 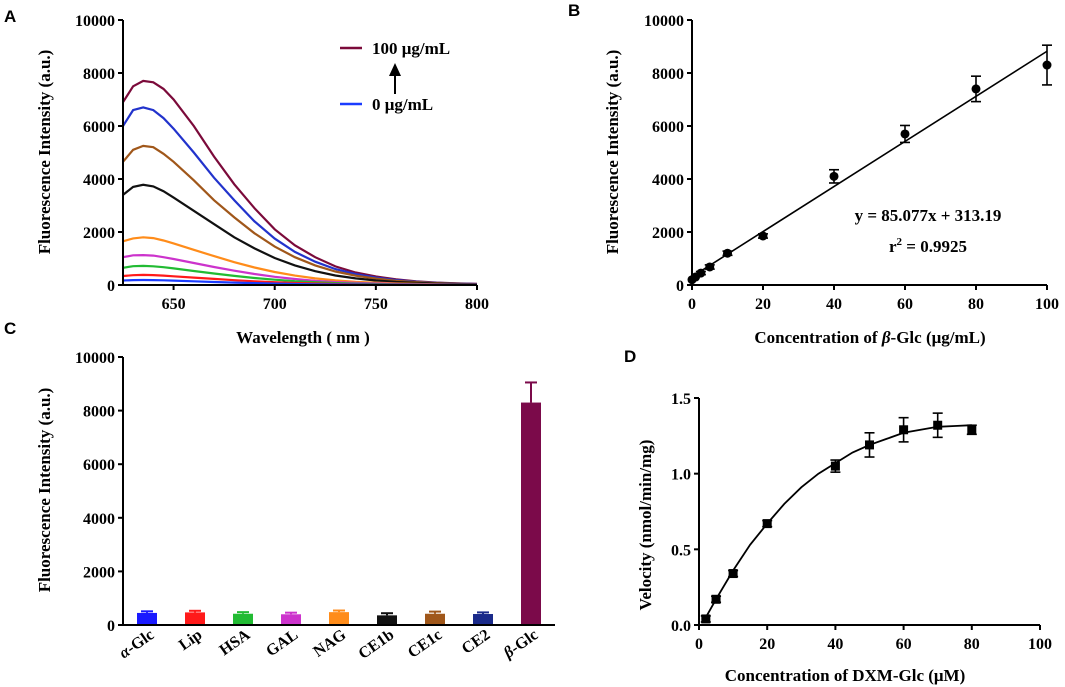 What do you see at coordinates (838, 518) in the screenshot?
I see `panel-d-plot-group` at bounding box center [838, 518].